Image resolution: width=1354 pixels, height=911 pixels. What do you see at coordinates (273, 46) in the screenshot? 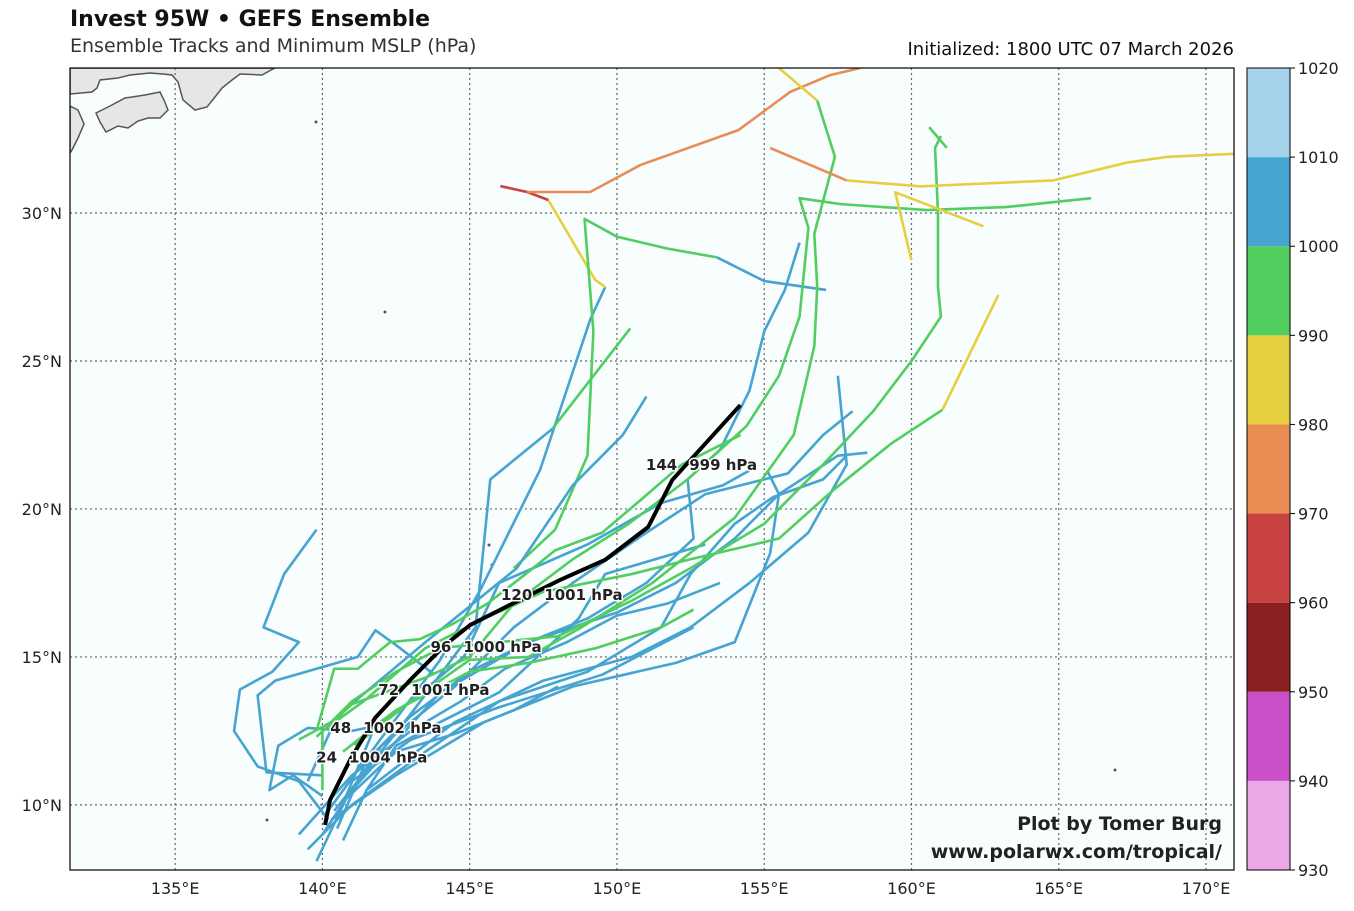
I see `plot-subtitle: Ensemble Tracks and Minimum MSLP (hPa)` at bounding box center [273, 46].